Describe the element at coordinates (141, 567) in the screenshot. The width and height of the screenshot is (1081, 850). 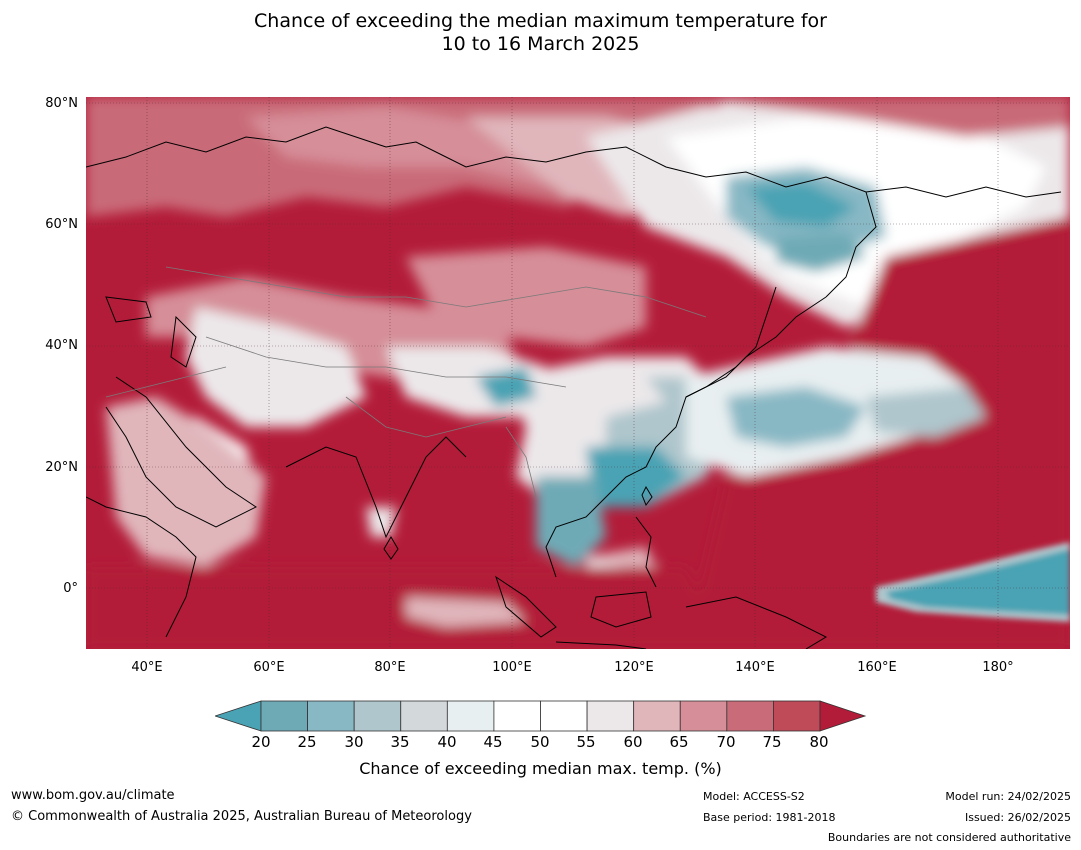
I see `coast-africa-horn` at that location.